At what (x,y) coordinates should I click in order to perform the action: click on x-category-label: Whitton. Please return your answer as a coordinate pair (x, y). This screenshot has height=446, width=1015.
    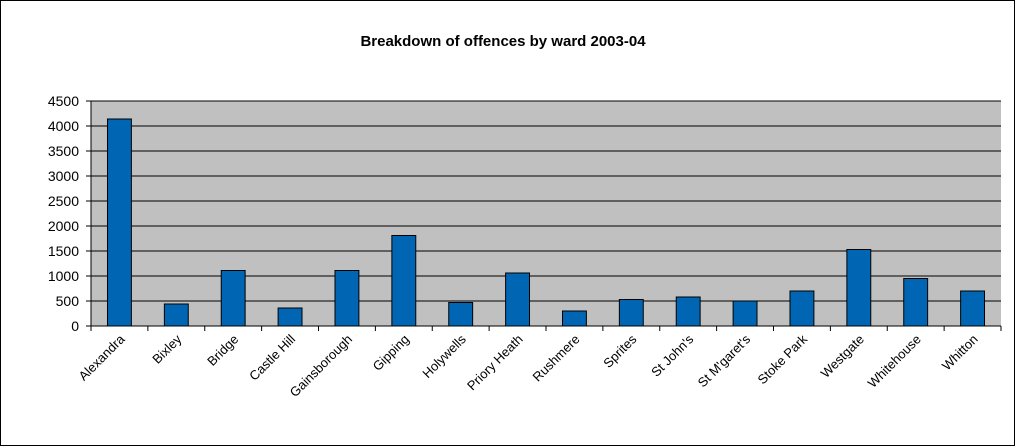
    Looking at the image, I should click on (960, 353).